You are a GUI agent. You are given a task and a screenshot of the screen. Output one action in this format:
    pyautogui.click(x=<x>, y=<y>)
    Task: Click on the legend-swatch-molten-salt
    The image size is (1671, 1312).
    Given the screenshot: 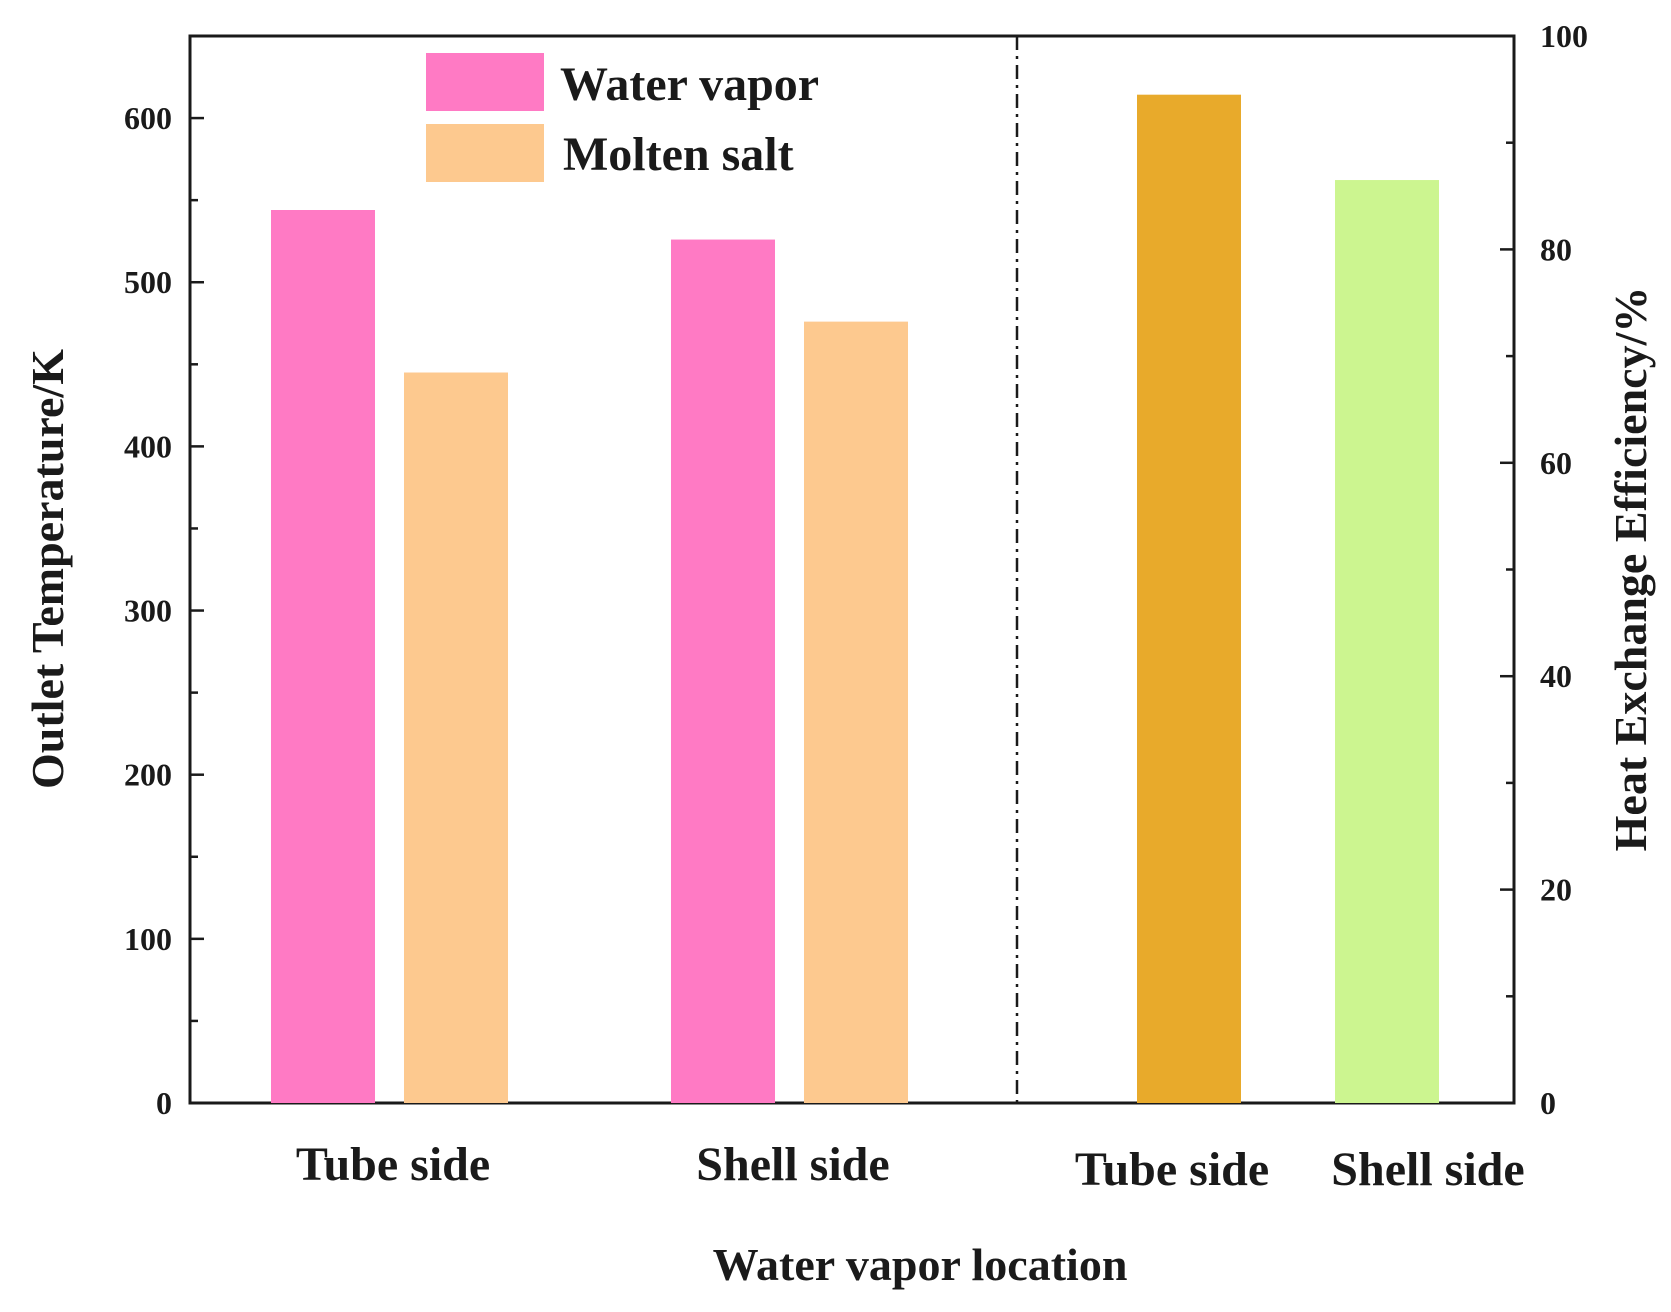 What is the action you would take?
    pyautogui.click(x=485, y=153)
    